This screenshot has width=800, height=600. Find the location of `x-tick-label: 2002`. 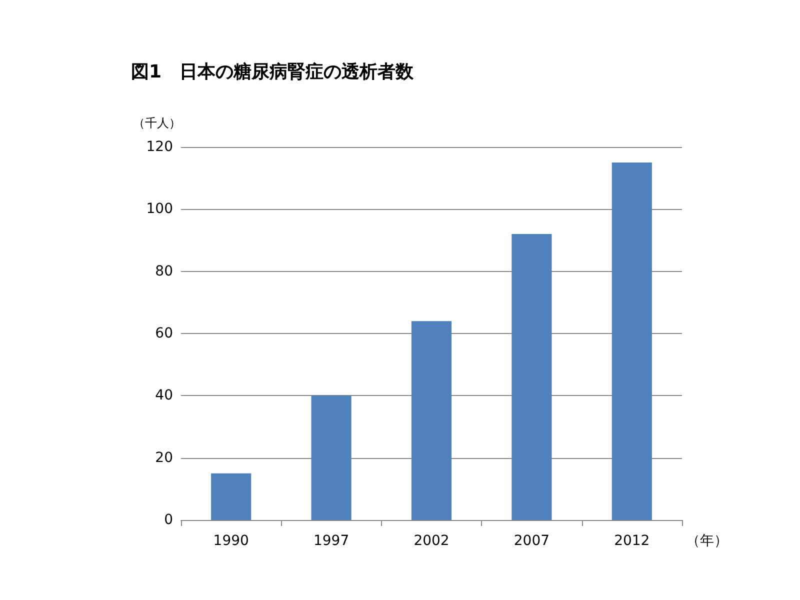

x-tick-label: 2002 is located at coordinates (432, 541).